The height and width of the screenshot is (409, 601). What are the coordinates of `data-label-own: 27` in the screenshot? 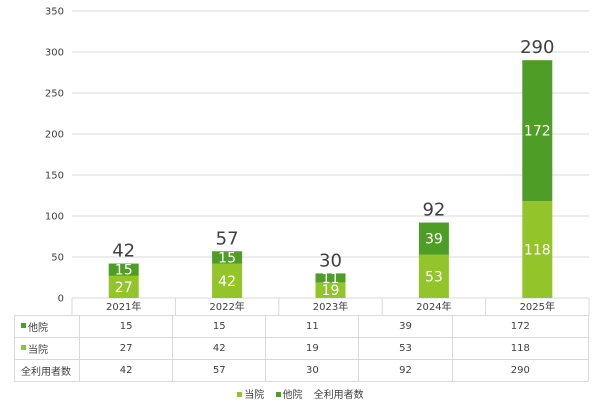 It's located at (124, 288).